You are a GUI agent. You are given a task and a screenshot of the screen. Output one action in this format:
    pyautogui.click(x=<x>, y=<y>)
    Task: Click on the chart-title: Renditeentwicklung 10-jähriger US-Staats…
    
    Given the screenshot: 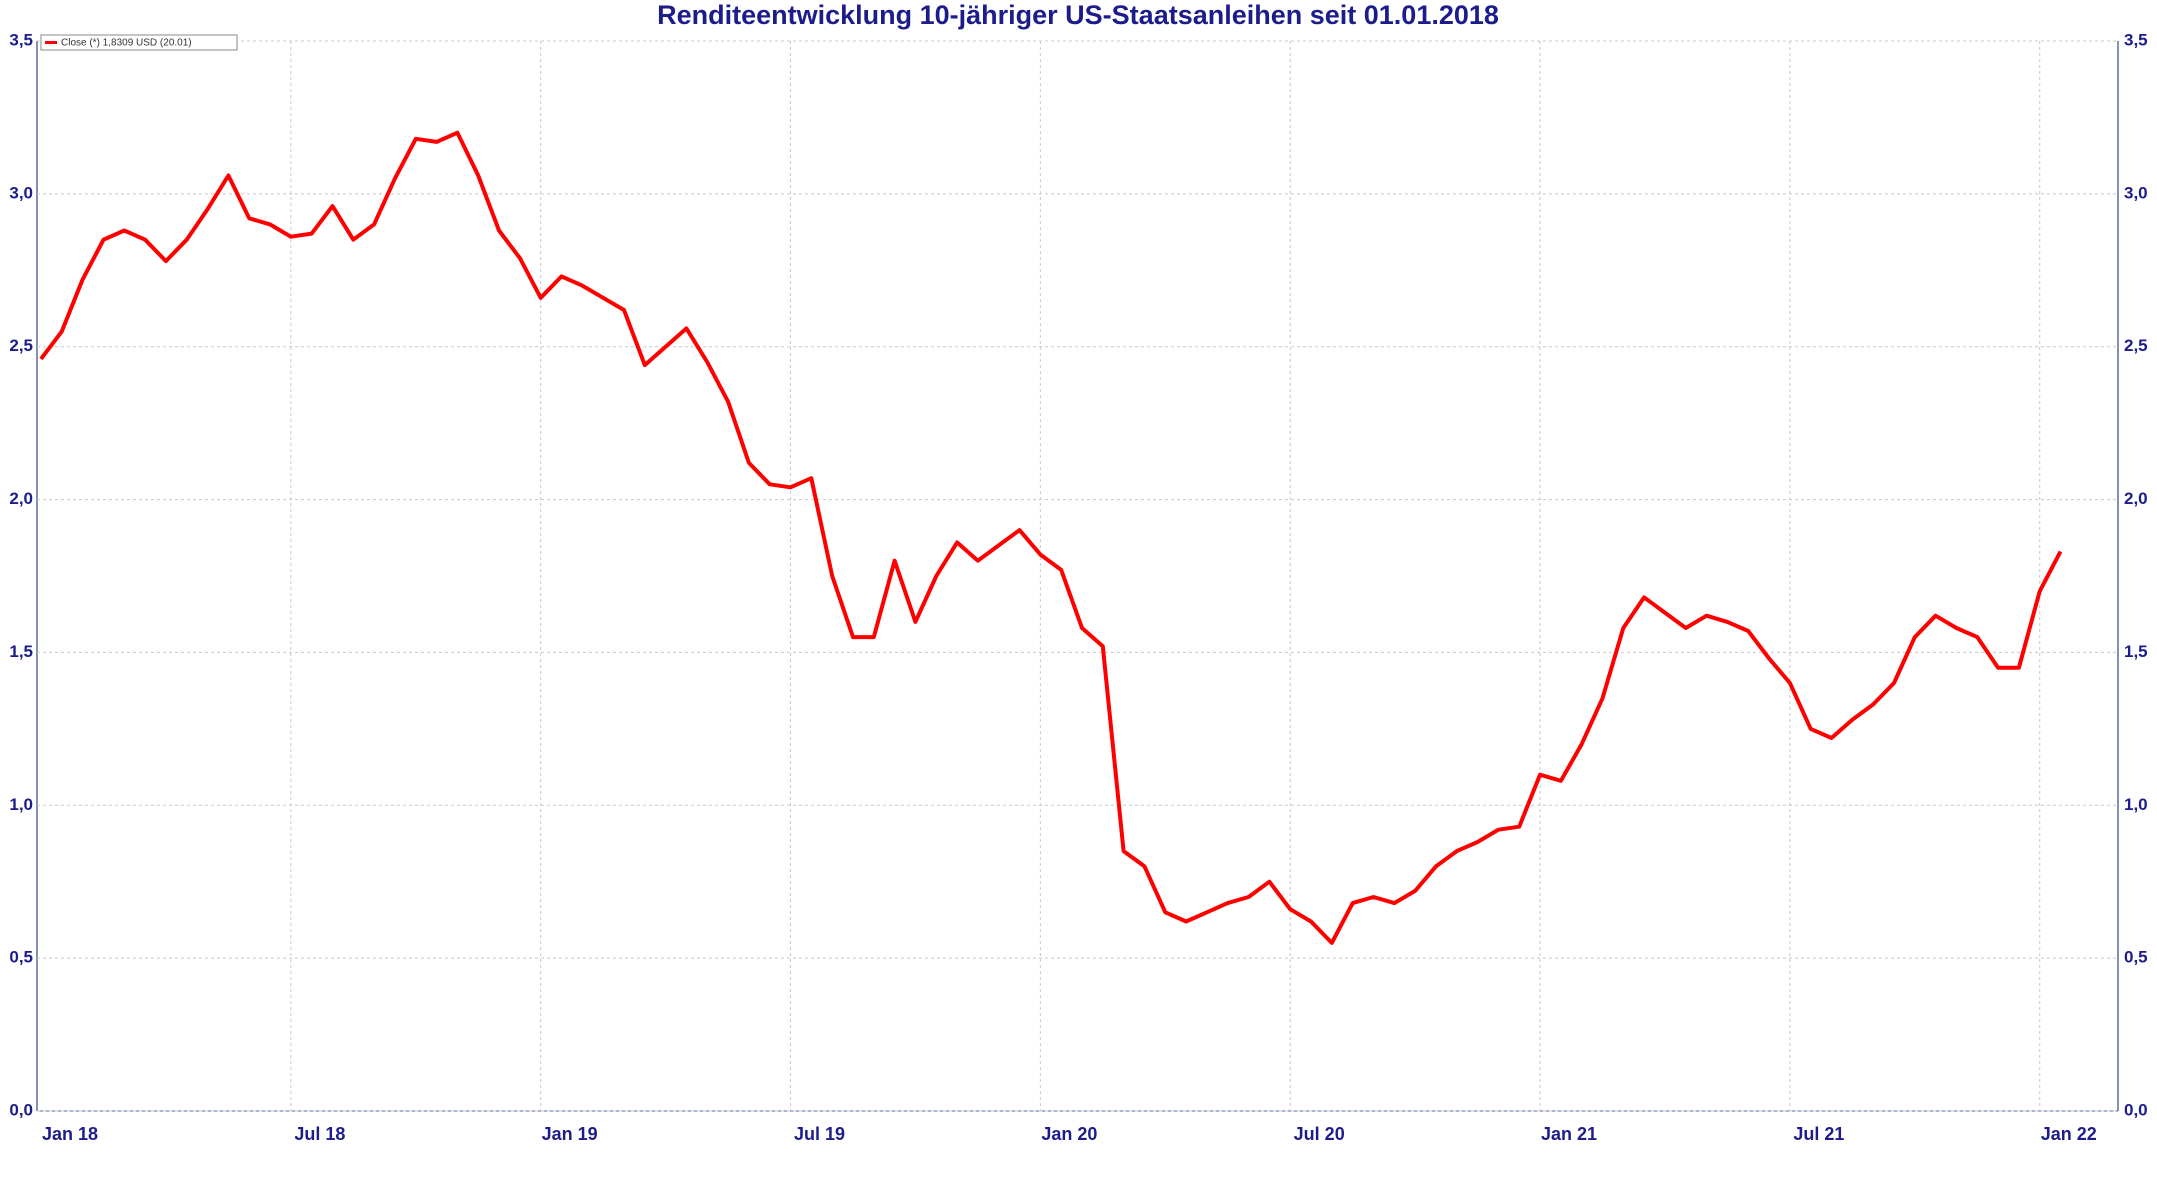 What is the action you would take?
    pyautogui.click(x=1078, y=15)
    